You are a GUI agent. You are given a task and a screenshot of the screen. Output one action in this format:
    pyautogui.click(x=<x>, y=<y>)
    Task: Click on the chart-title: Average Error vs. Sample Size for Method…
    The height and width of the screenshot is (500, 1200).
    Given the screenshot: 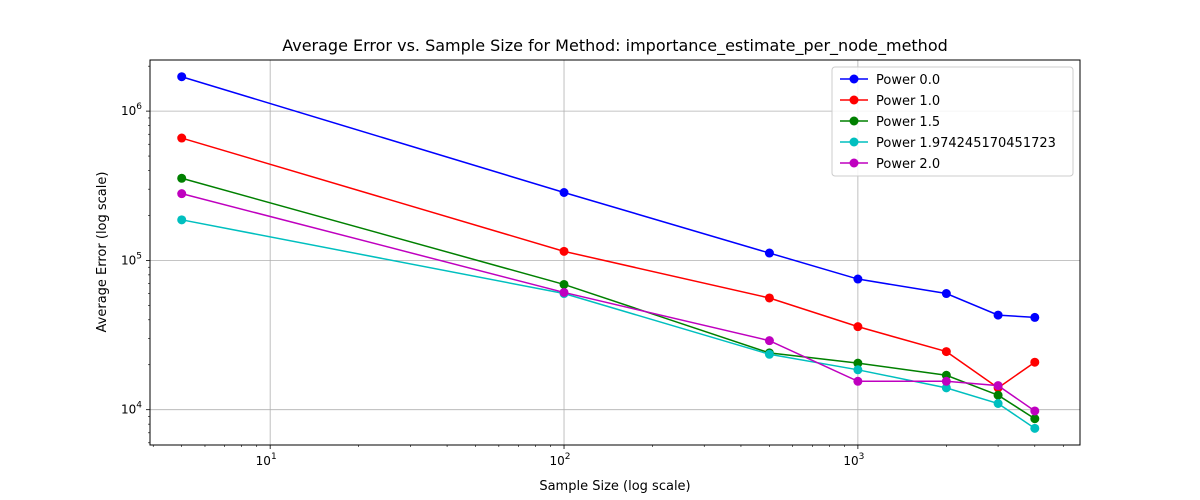 What is the action you would take?
    pyautogui.click(x=615, y=46)
    